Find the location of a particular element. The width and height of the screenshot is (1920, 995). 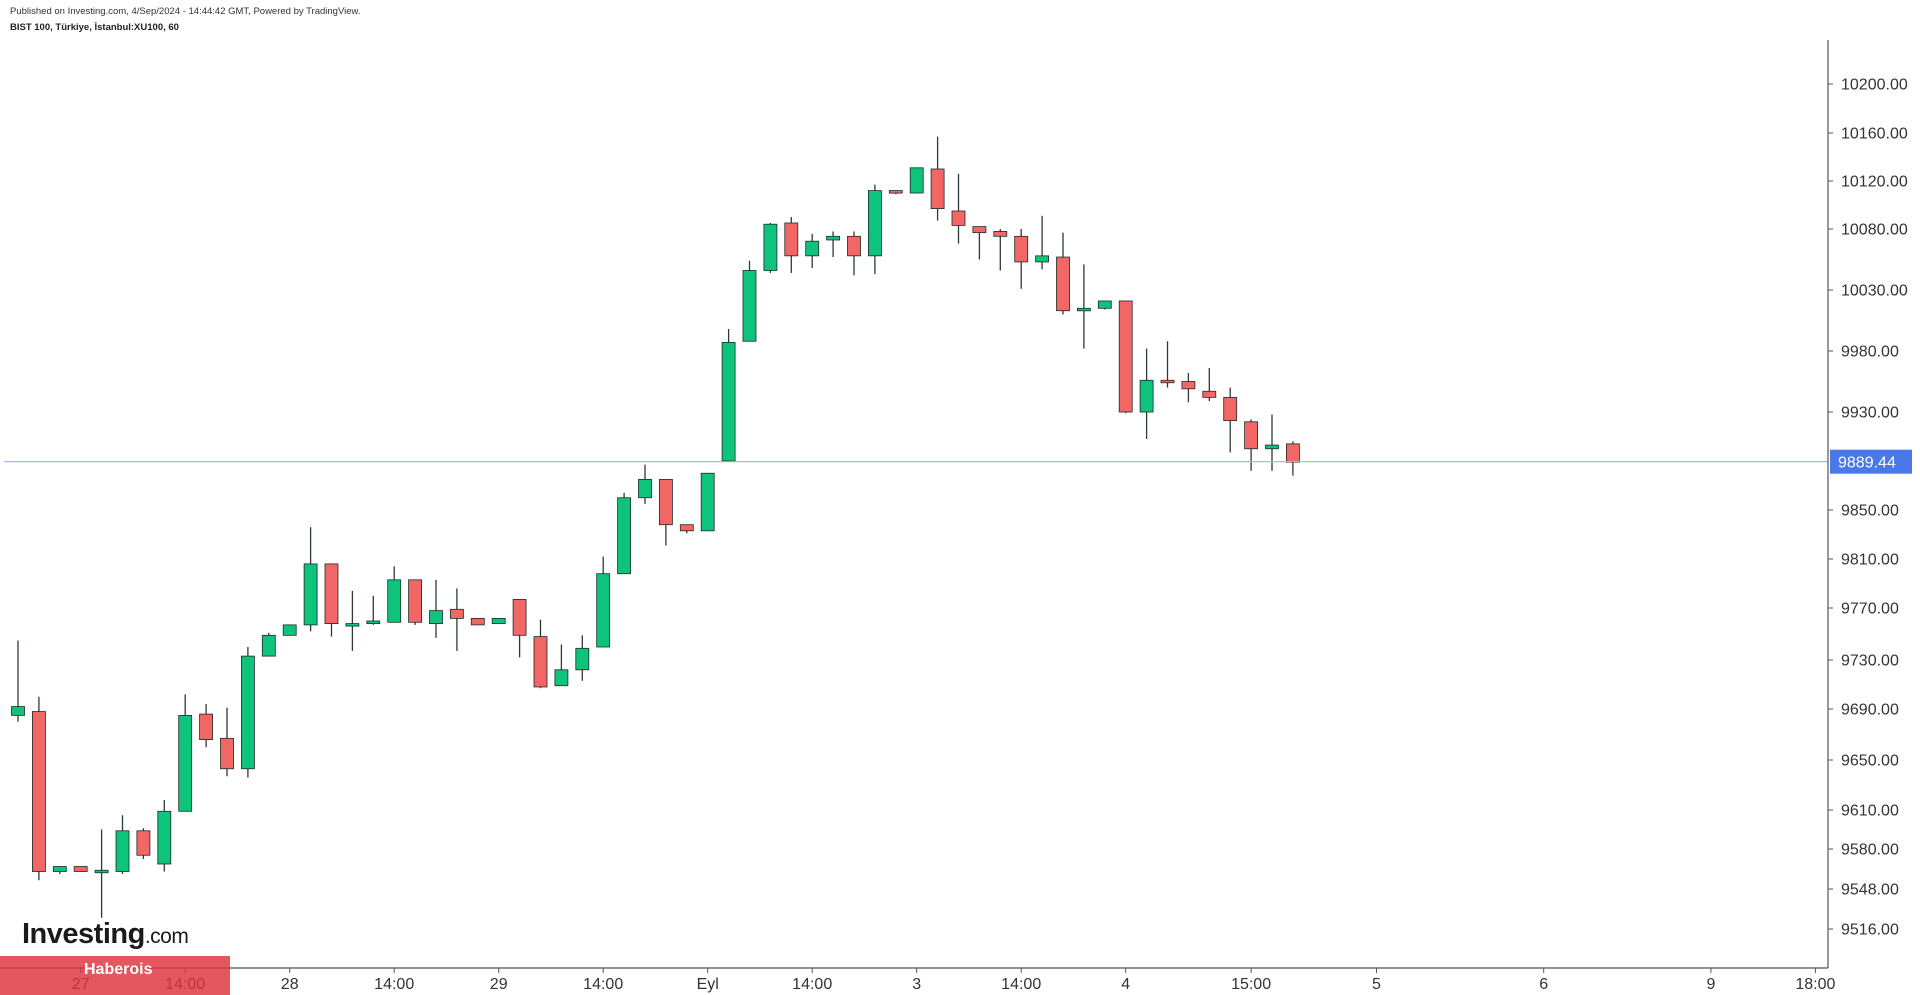

x-tick-label: 4 is located at coordinates (1125, 984).